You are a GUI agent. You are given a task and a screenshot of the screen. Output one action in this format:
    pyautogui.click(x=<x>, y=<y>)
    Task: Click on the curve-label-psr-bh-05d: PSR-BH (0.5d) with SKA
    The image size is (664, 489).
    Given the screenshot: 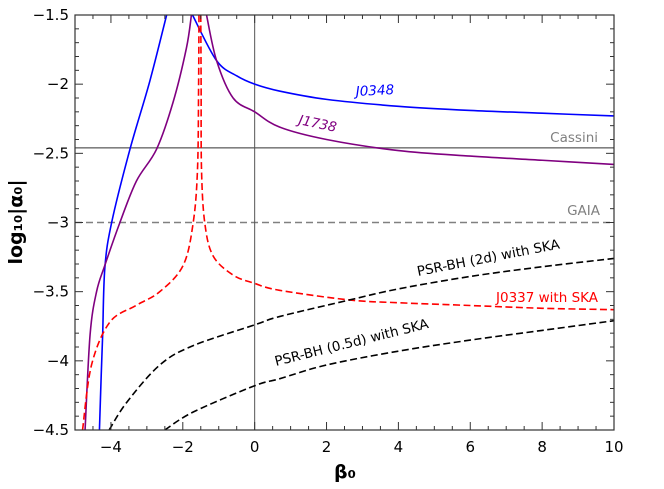 What is the action you would take?
    pyautogui.click(x=352, y=343)
    